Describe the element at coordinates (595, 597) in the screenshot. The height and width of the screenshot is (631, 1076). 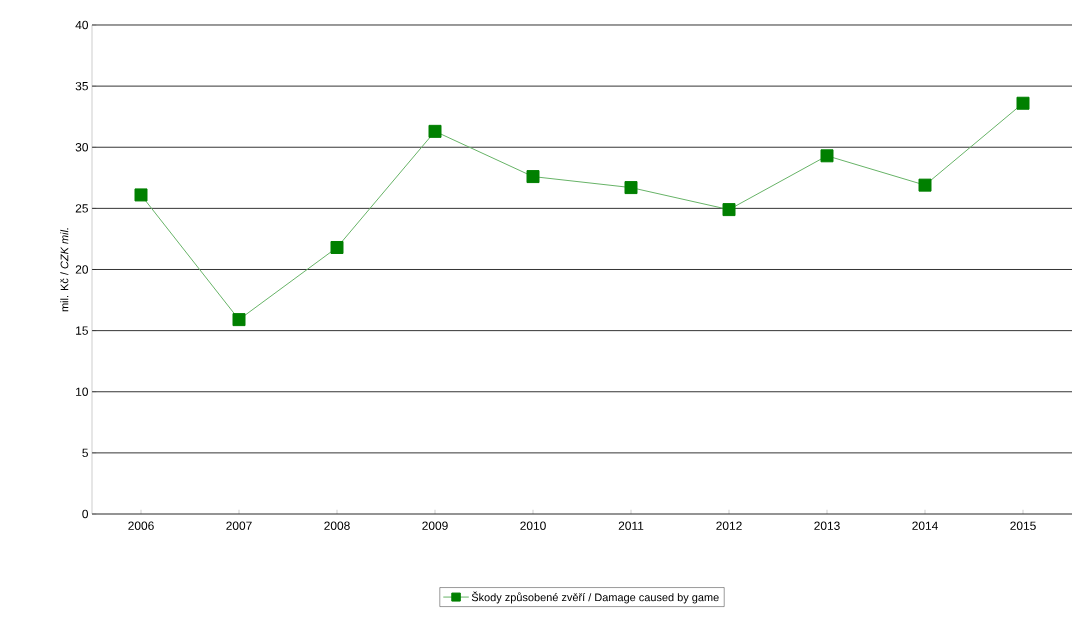
I see `legend-label: Škody způsobené zvěří / Damage caused by game` at that location.